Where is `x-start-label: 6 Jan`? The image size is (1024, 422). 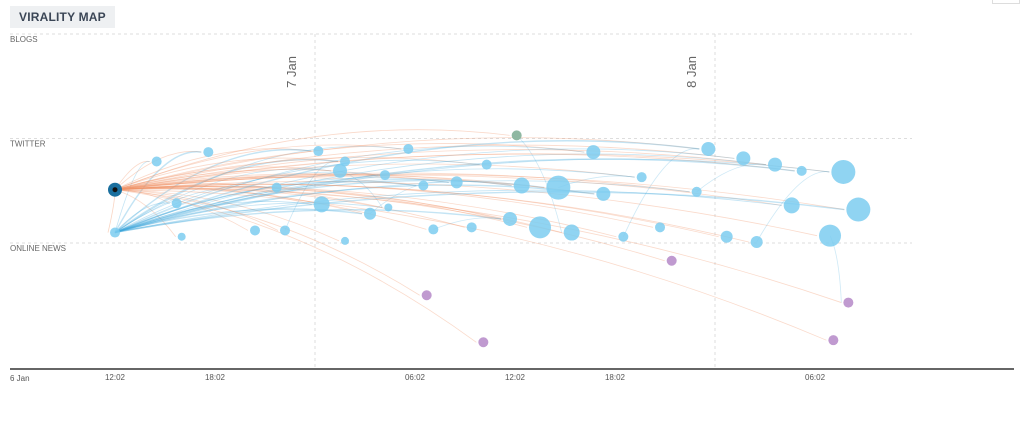 x-start-label: 6 Jan is located at coordinates (20, 378).